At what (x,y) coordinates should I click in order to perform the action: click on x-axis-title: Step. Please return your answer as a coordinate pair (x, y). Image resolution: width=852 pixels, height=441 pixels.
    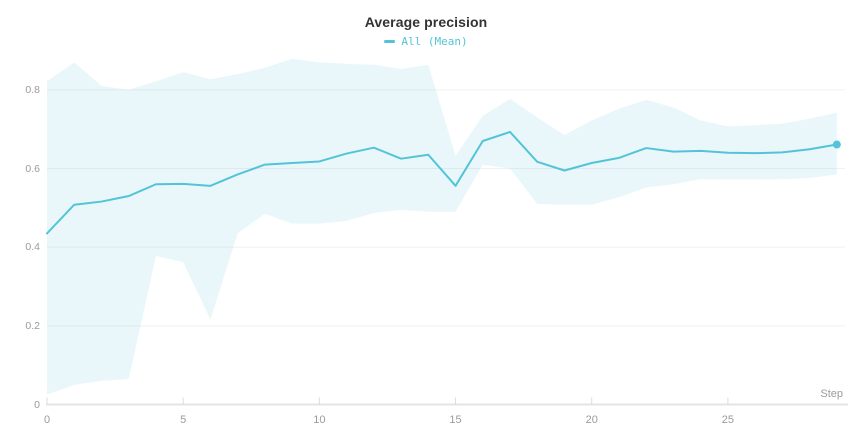
    Looking at the image, I should click on (831, 394).